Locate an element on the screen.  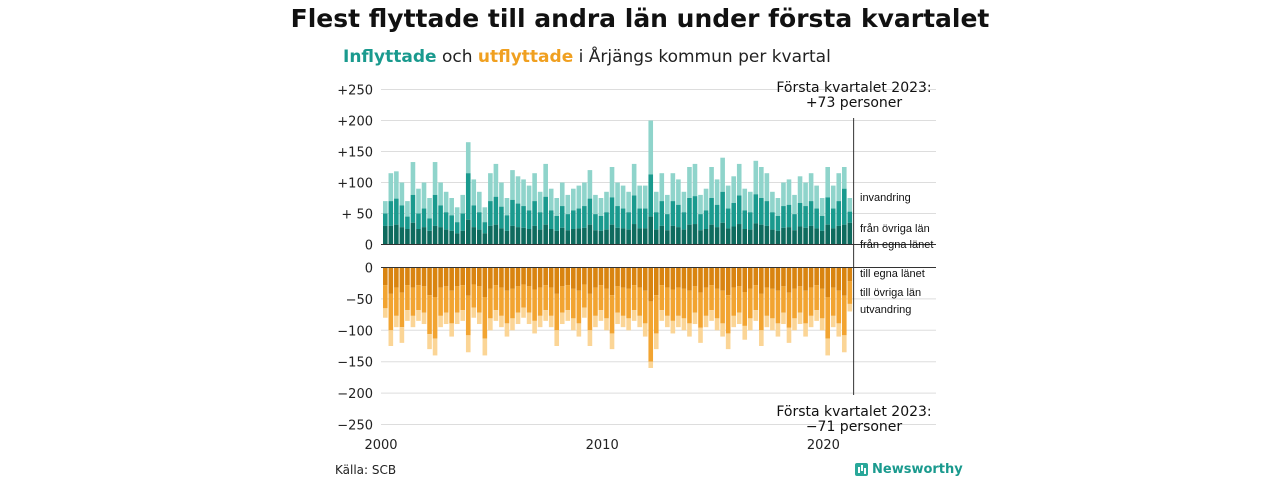
subtitle-rest: i Årjängs kommun per kvartal is located at coordinates (702, 57).